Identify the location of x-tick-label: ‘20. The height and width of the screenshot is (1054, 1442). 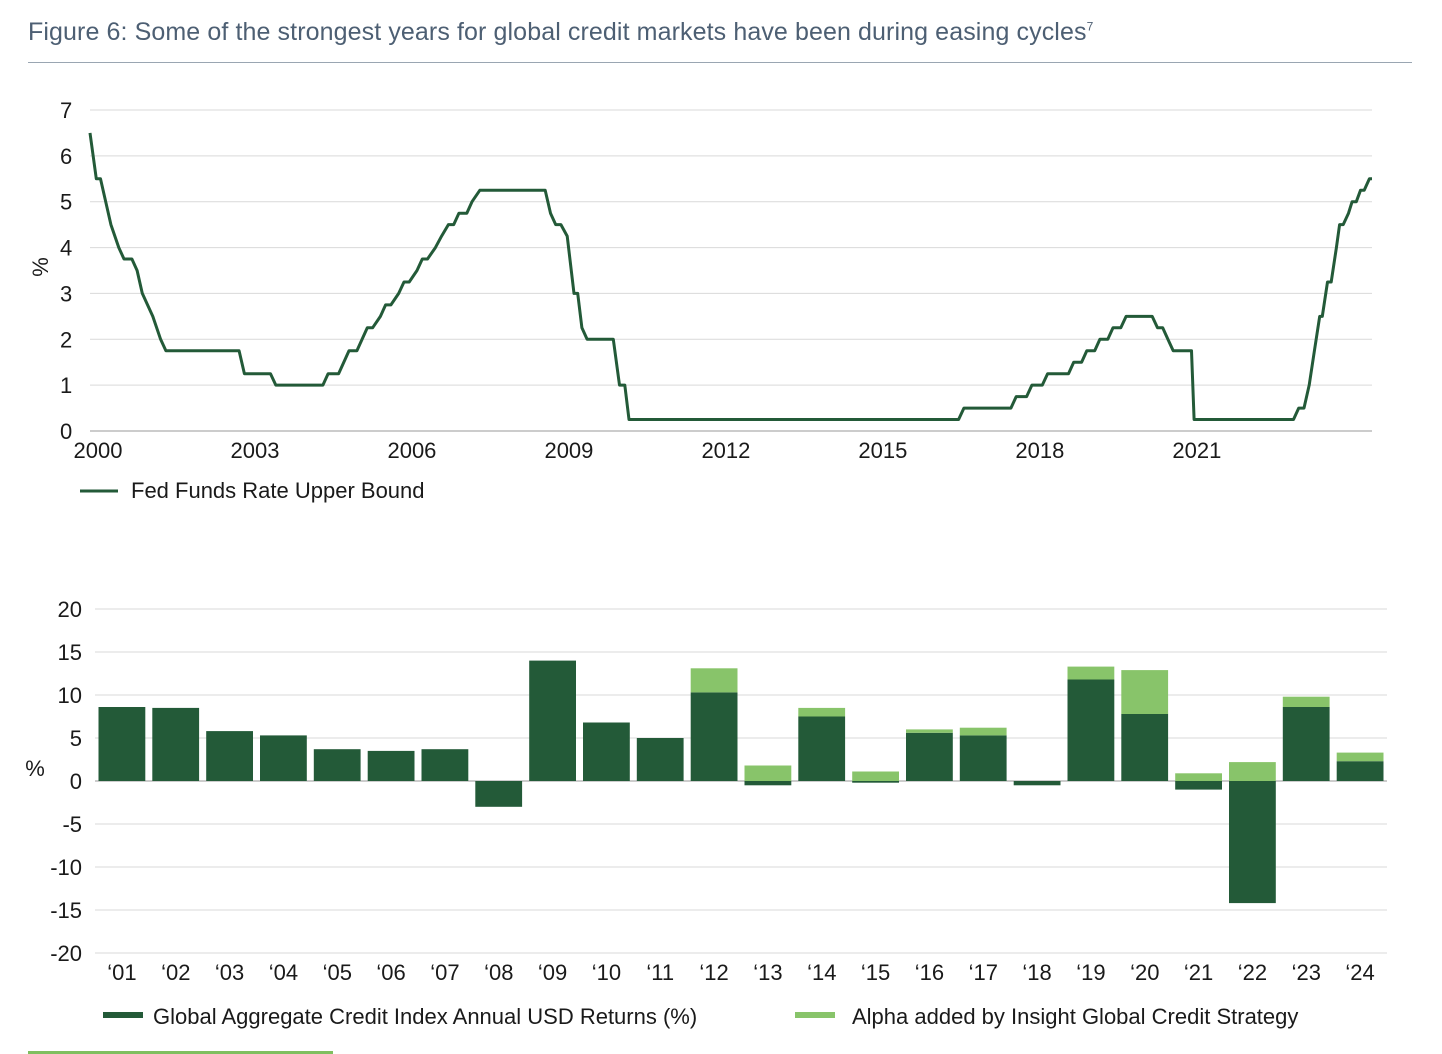
(1144, 972).